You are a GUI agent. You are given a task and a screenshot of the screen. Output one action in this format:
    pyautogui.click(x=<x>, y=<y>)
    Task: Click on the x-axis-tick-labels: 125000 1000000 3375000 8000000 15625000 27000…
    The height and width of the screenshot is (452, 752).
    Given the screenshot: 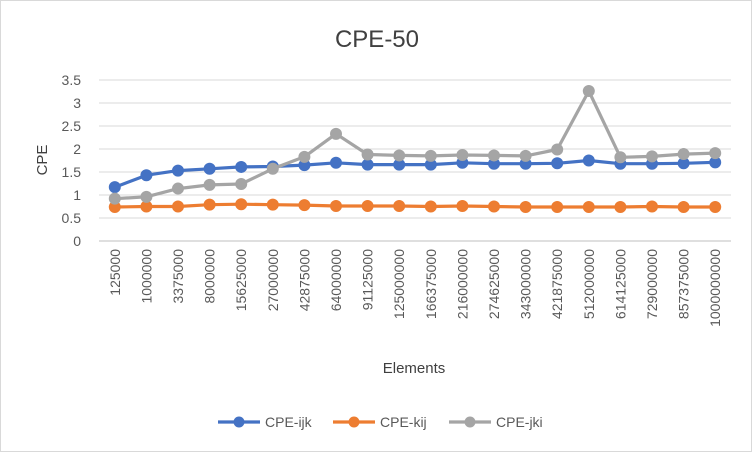 What is the action you would take?
    pyautogui.click(x=415, y=288)
    